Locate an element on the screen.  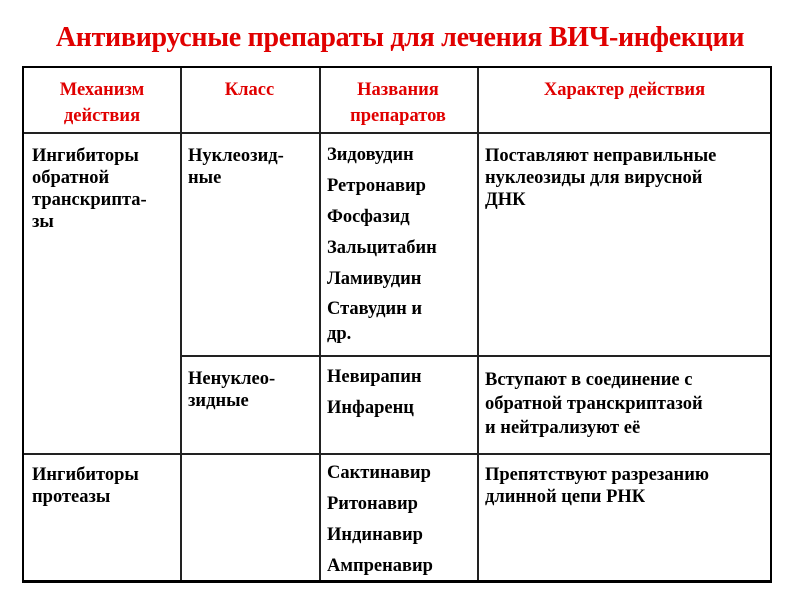
cell-line: и нейтрализуют её is located at coordinates (563, 428).